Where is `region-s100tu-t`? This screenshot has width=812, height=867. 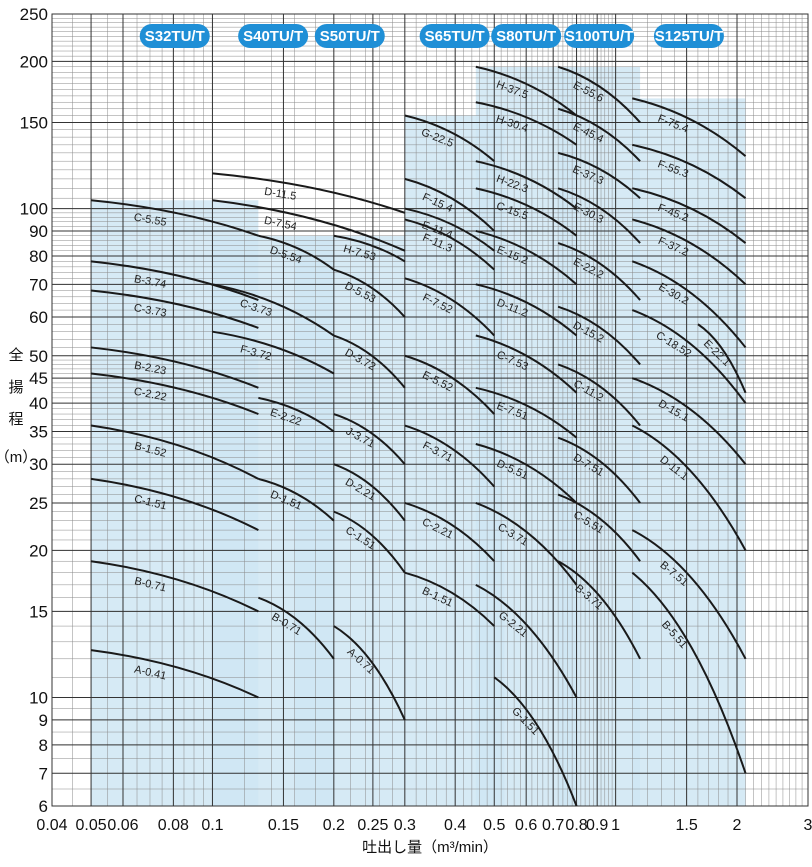 region-s100tu-t is located at coordinates (599, 436).